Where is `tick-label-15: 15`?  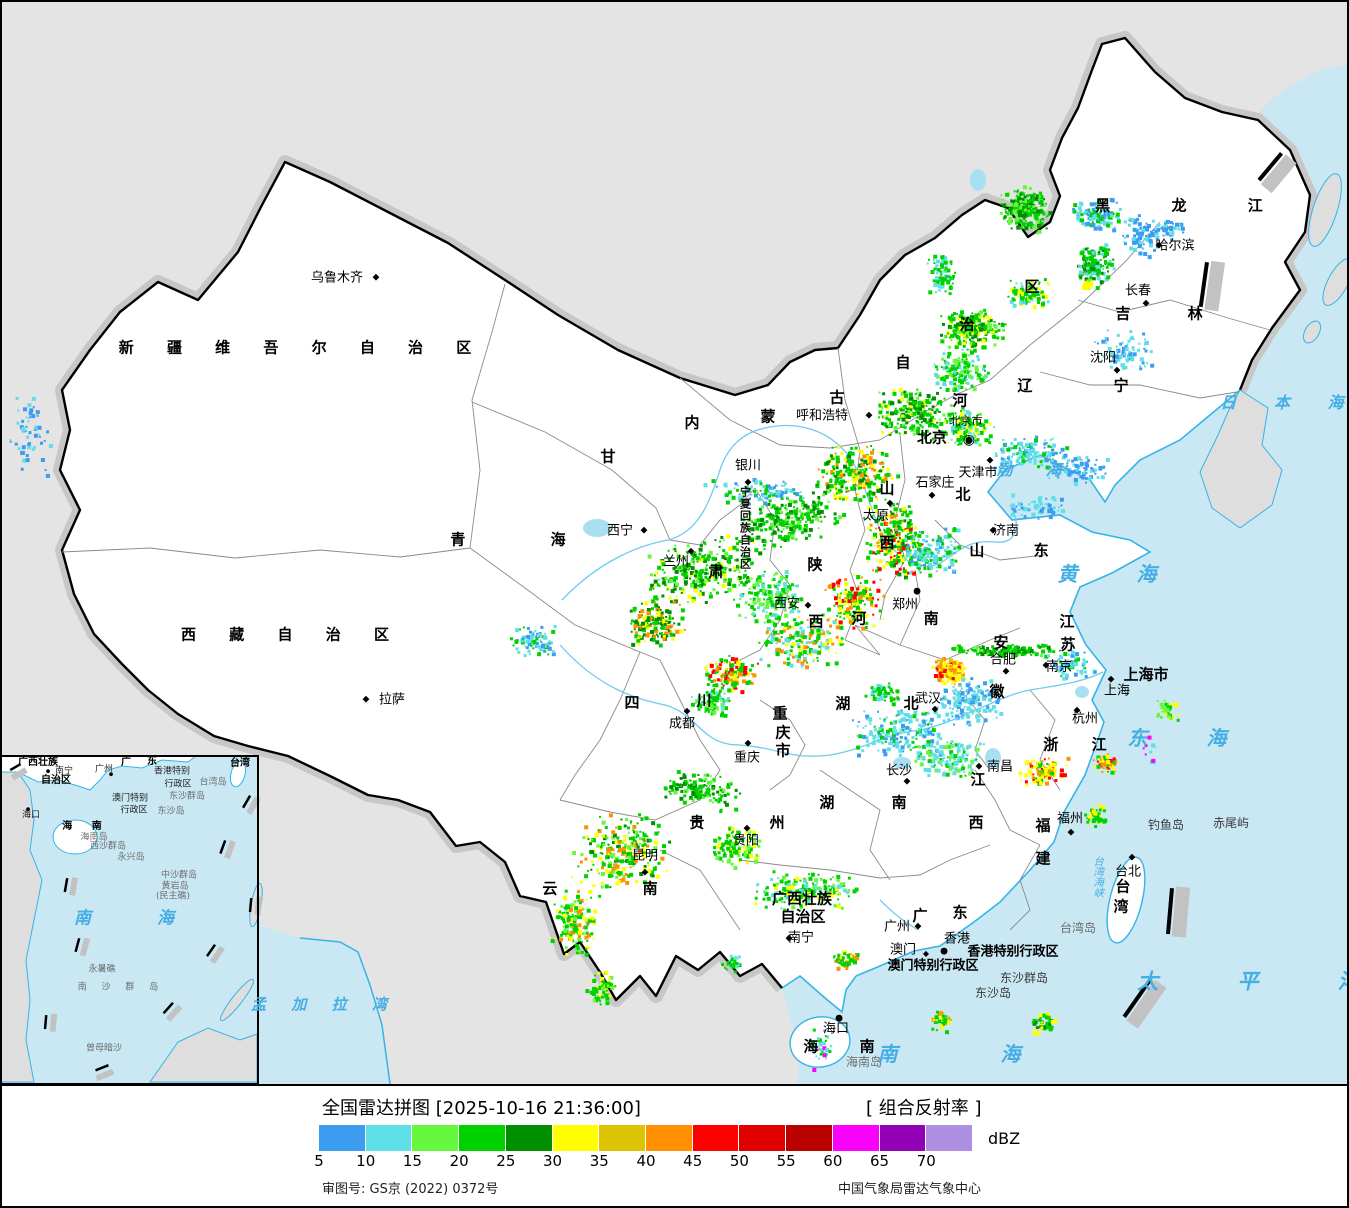 tick-label-15: 15 is located at coordinates (412, 1161).